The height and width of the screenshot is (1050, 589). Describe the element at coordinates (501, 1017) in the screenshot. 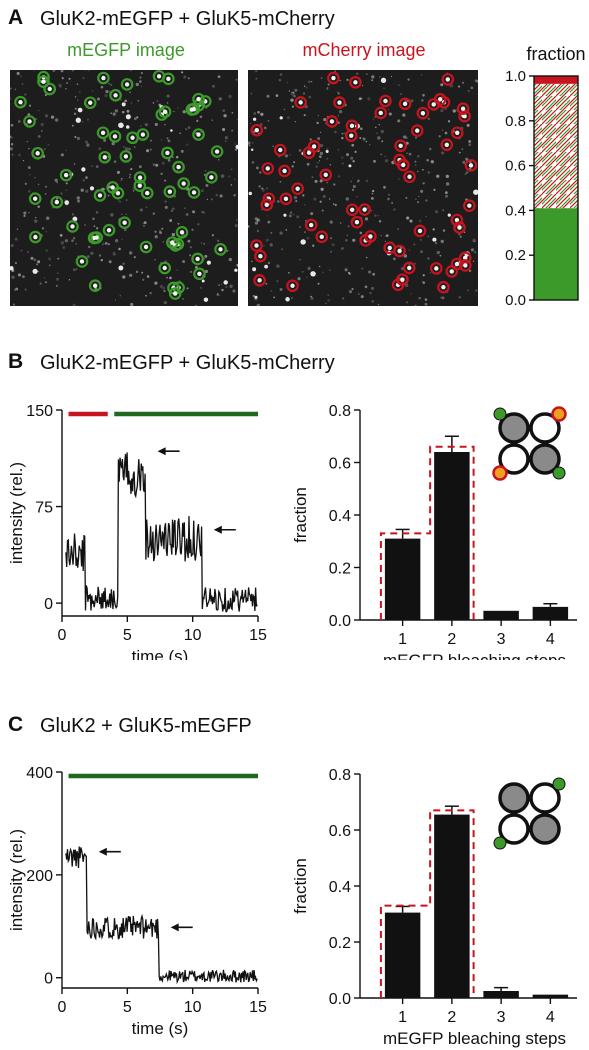

I see `x-tick-label: 3` at that location.